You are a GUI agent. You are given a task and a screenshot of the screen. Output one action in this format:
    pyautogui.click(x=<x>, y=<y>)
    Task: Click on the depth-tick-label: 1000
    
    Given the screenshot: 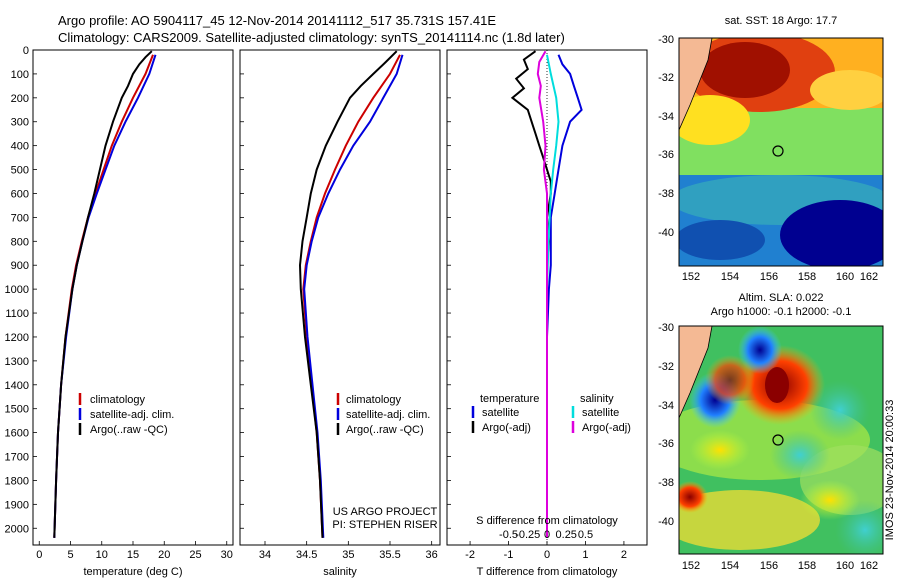 What is the action you would take?
    pyautogui.click(x=17, y=290)
    